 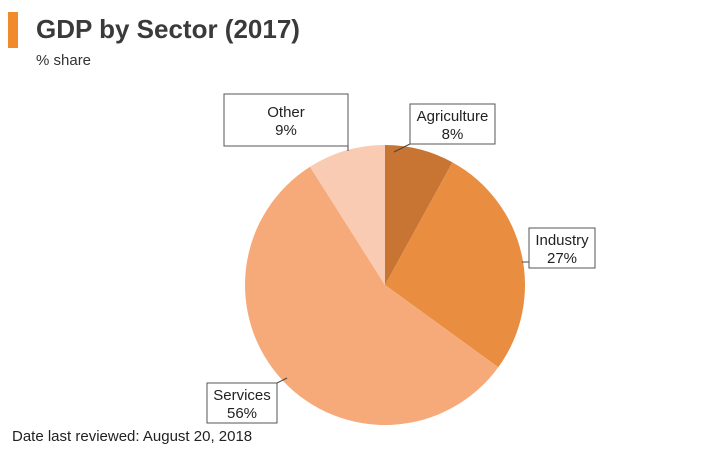 What do you see at coordinates (132, 436) in the screenshot?
I see `date-last-reviewed: Date last reviewed: August 20, 2018` at bounding box center [132, 436].